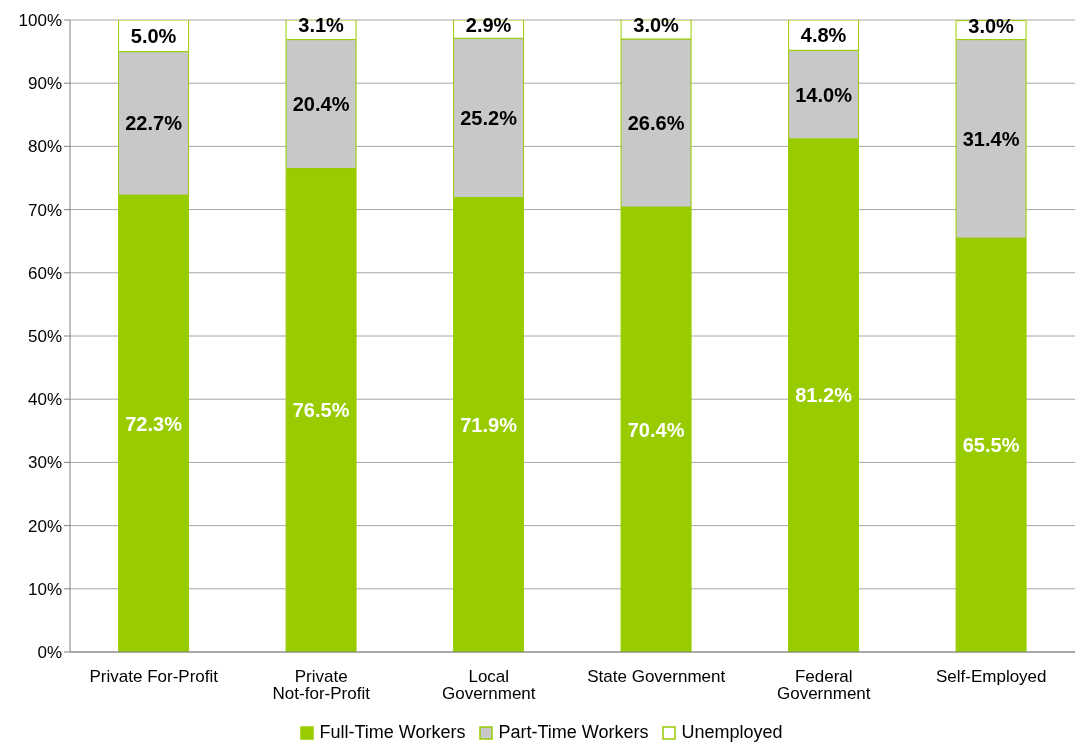 This screenshot has height=755, width=1088. Describe the element at coordinates (44, 84) in the screenshot. I see `y-tick-label: 90%` at that location.